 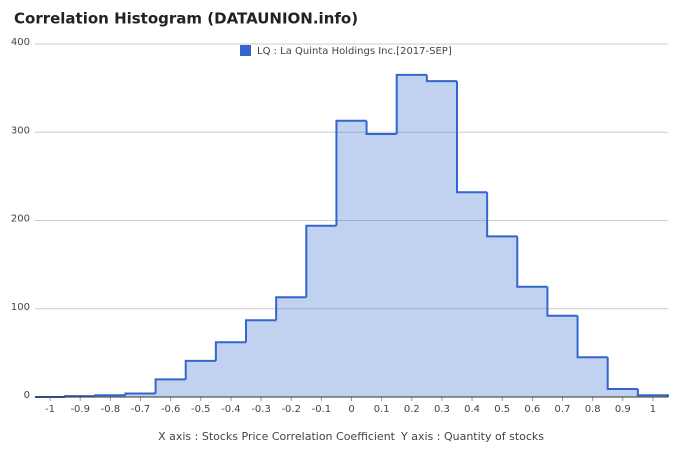 I want to click on x-tick-label: 0.5, so click(x=502, y=409).